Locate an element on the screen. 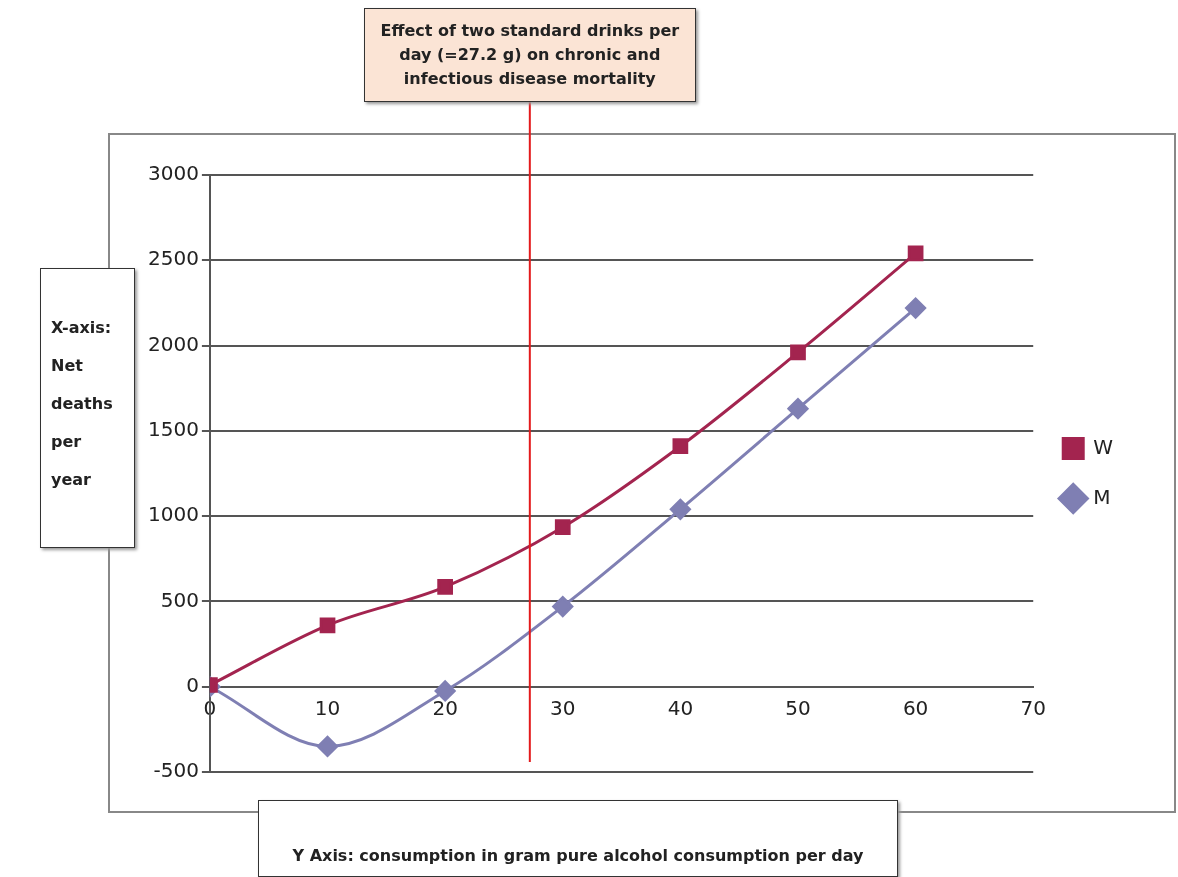 Image resolution: width=1178 pixels, height=877 pixels. x-tick-label: 70 is located at coordinates (1033, 707).